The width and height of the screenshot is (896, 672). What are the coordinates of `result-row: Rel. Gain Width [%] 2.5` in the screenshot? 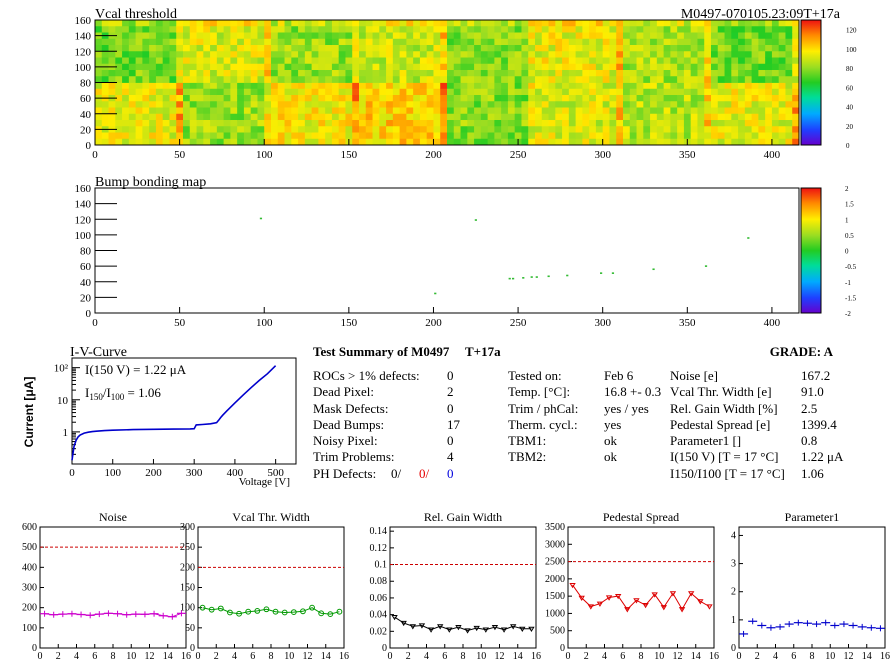 It's located at (755, 409).